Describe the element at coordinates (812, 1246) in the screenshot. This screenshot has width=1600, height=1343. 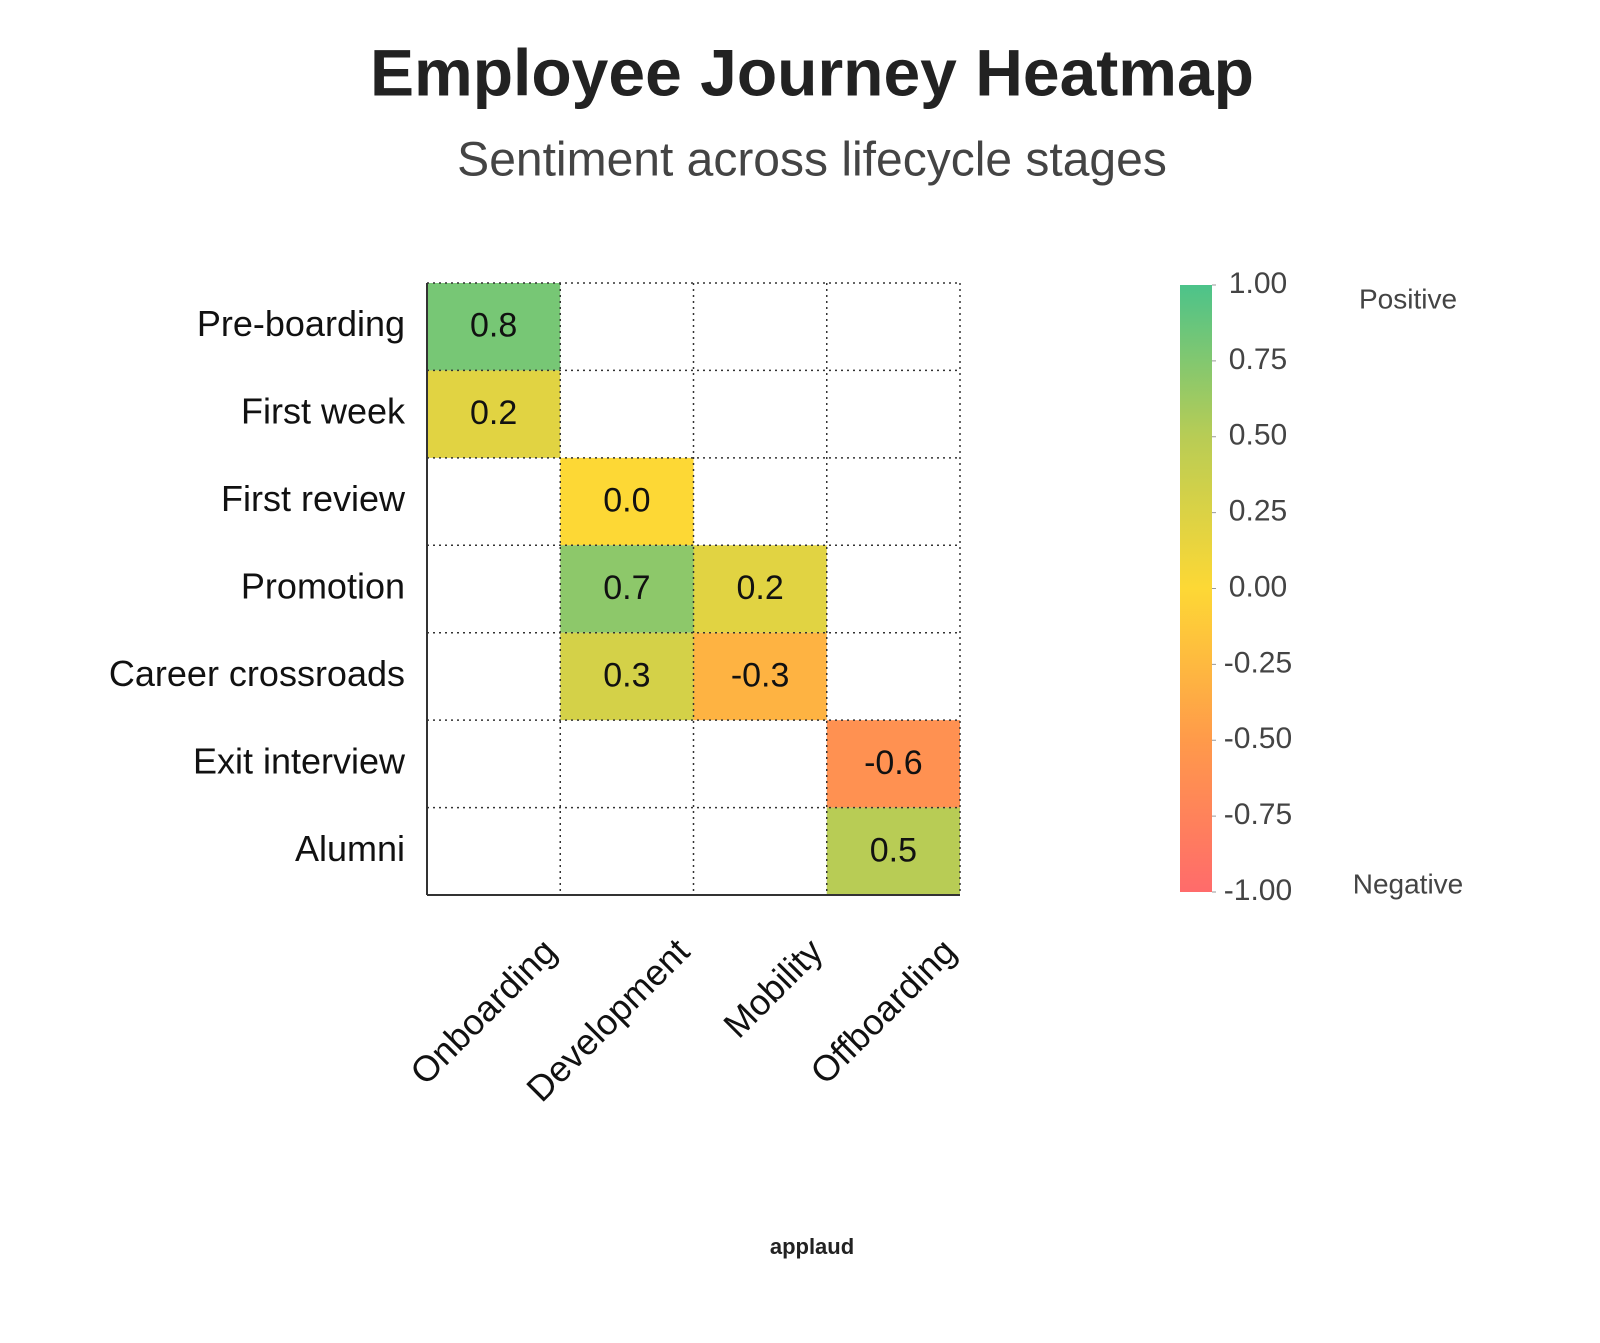
I see `footer-logo: applaud` at that location.